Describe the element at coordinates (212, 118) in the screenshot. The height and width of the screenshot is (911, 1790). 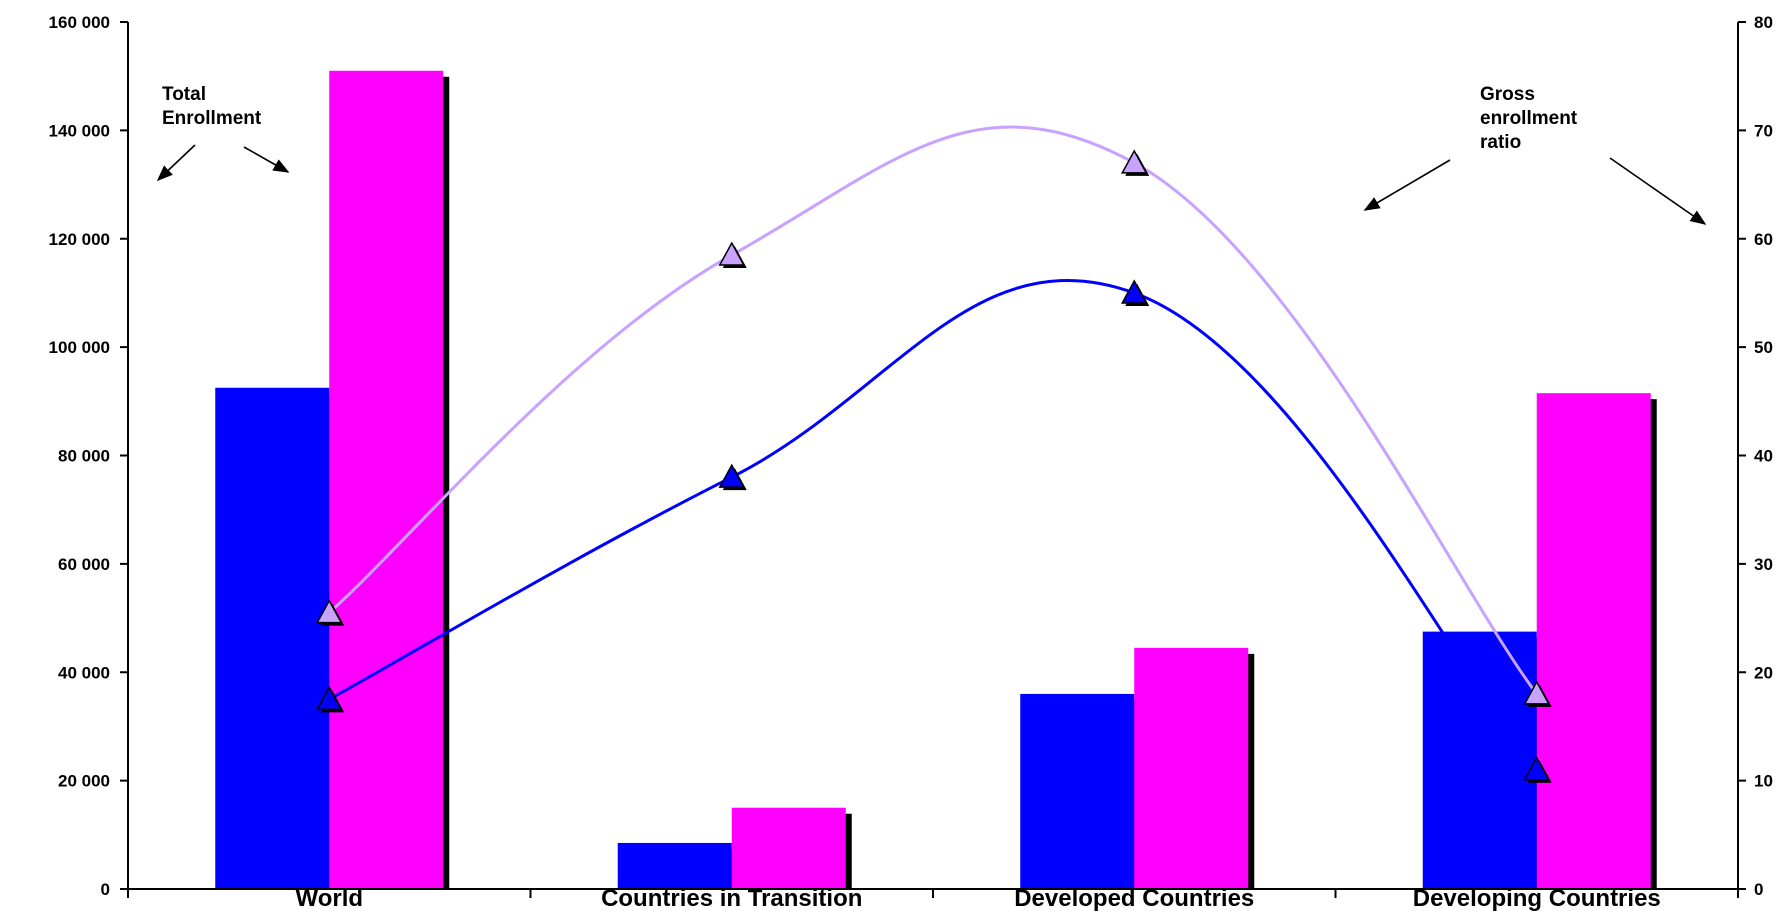
I see `left-annotation-line: Enrollment` at that location.